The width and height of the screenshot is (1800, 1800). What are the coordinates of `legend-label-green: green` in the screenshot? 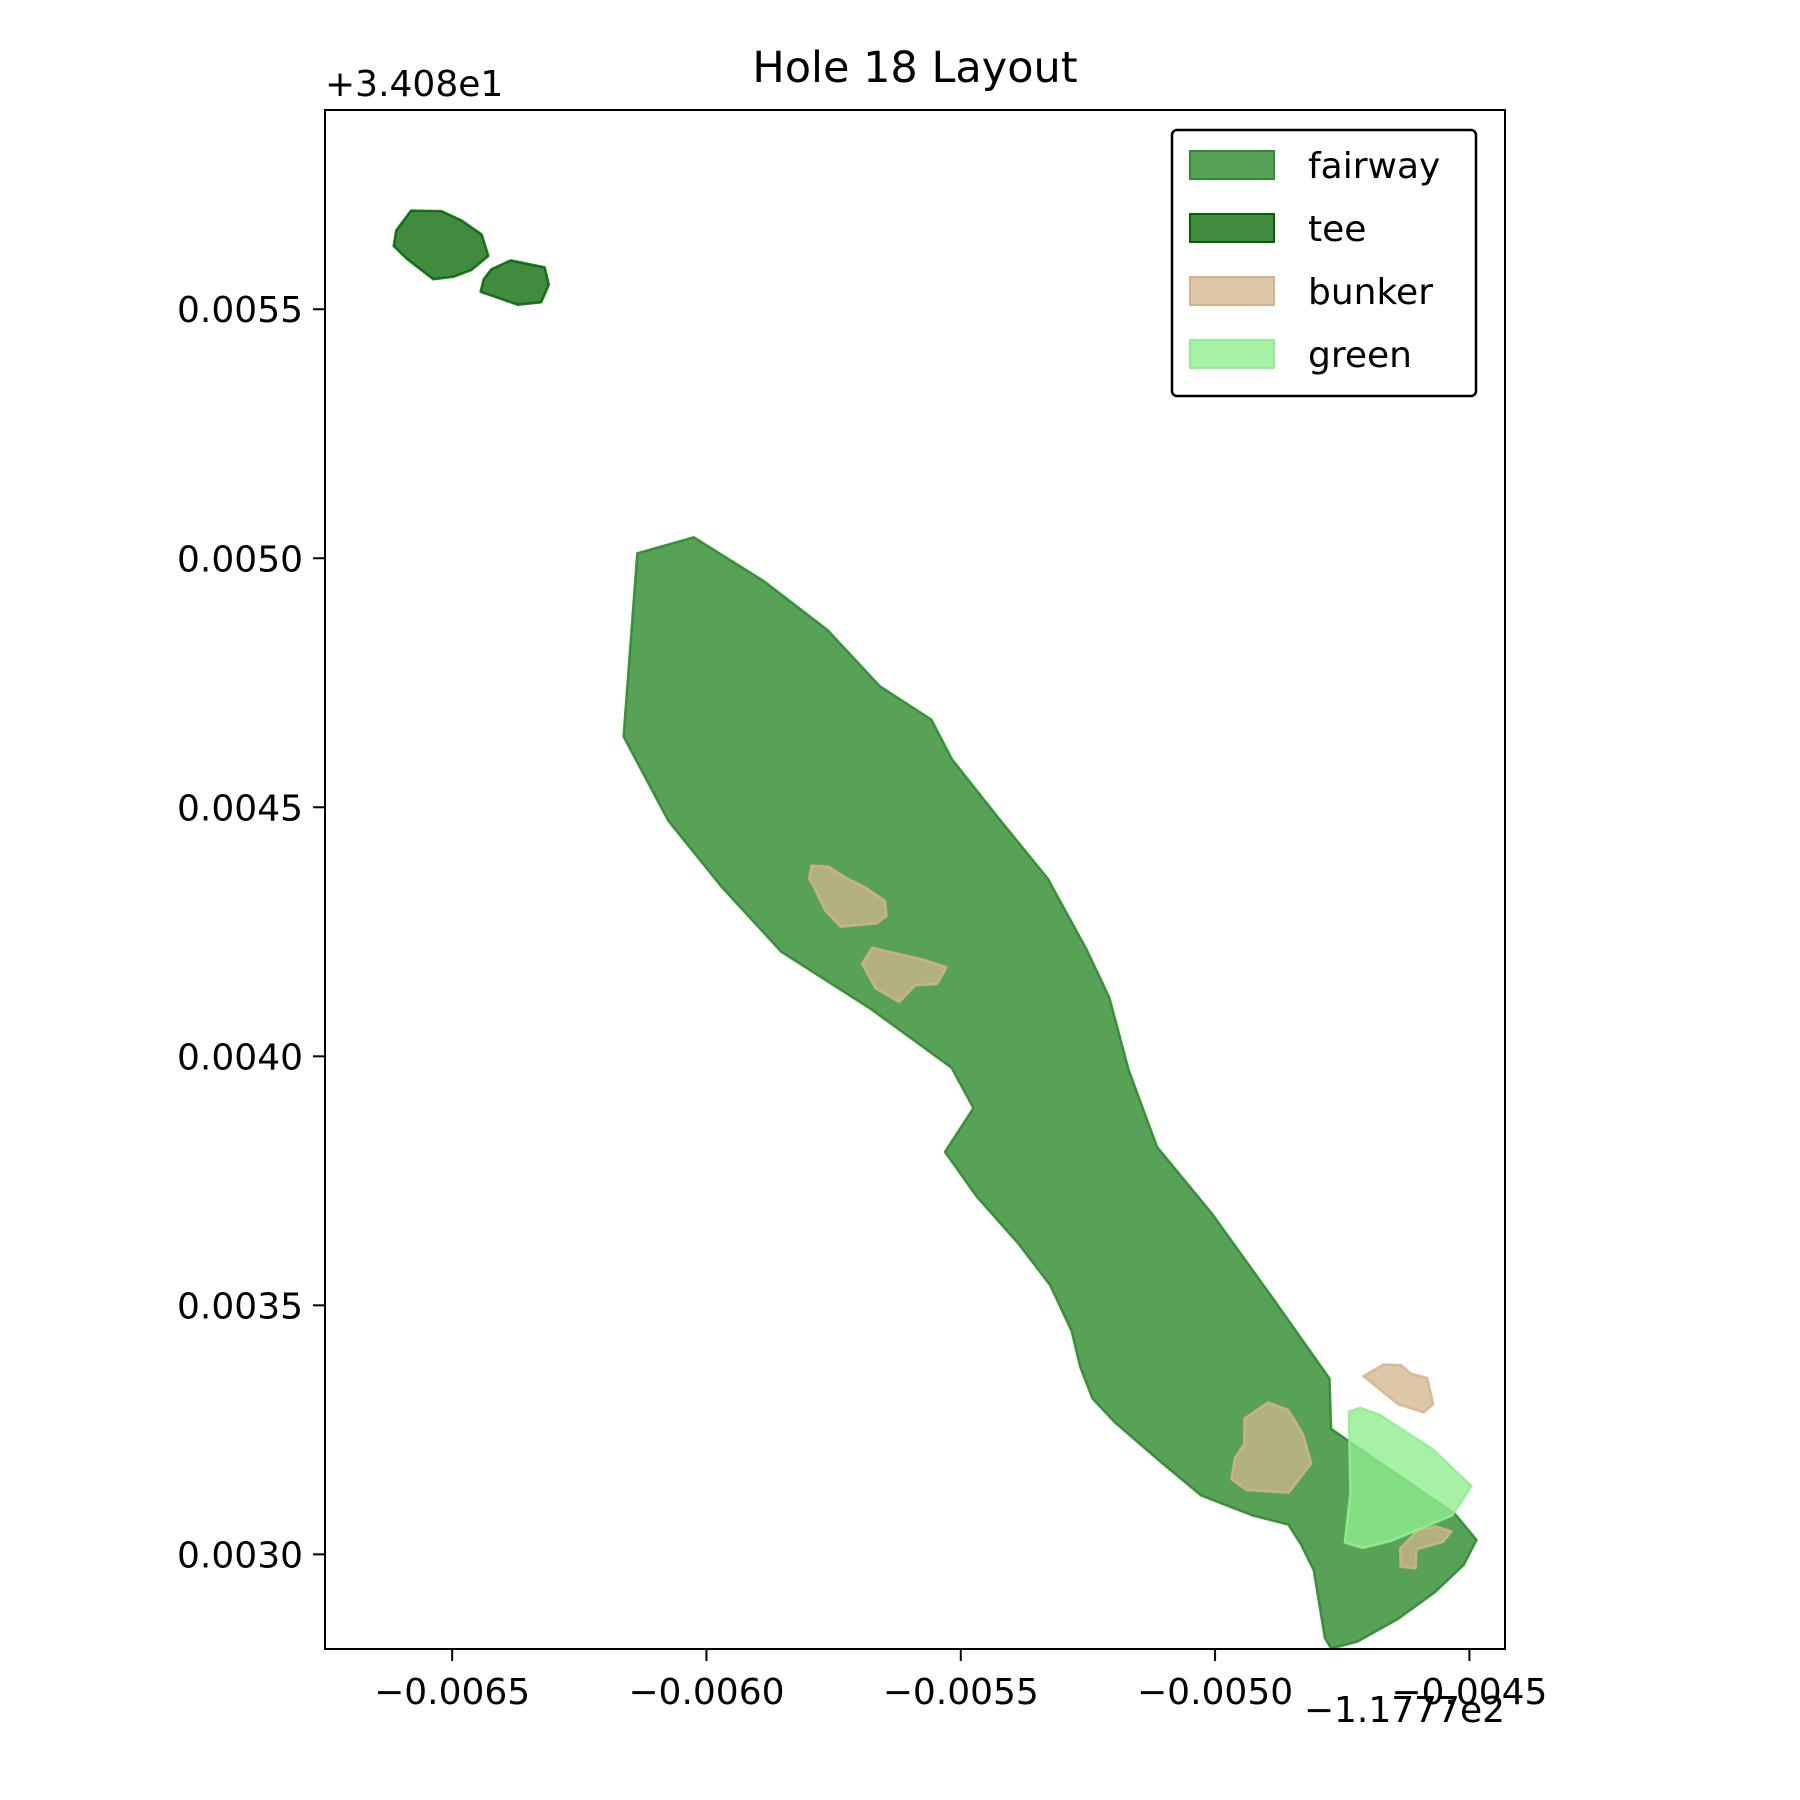 It's located at (1360, 355).